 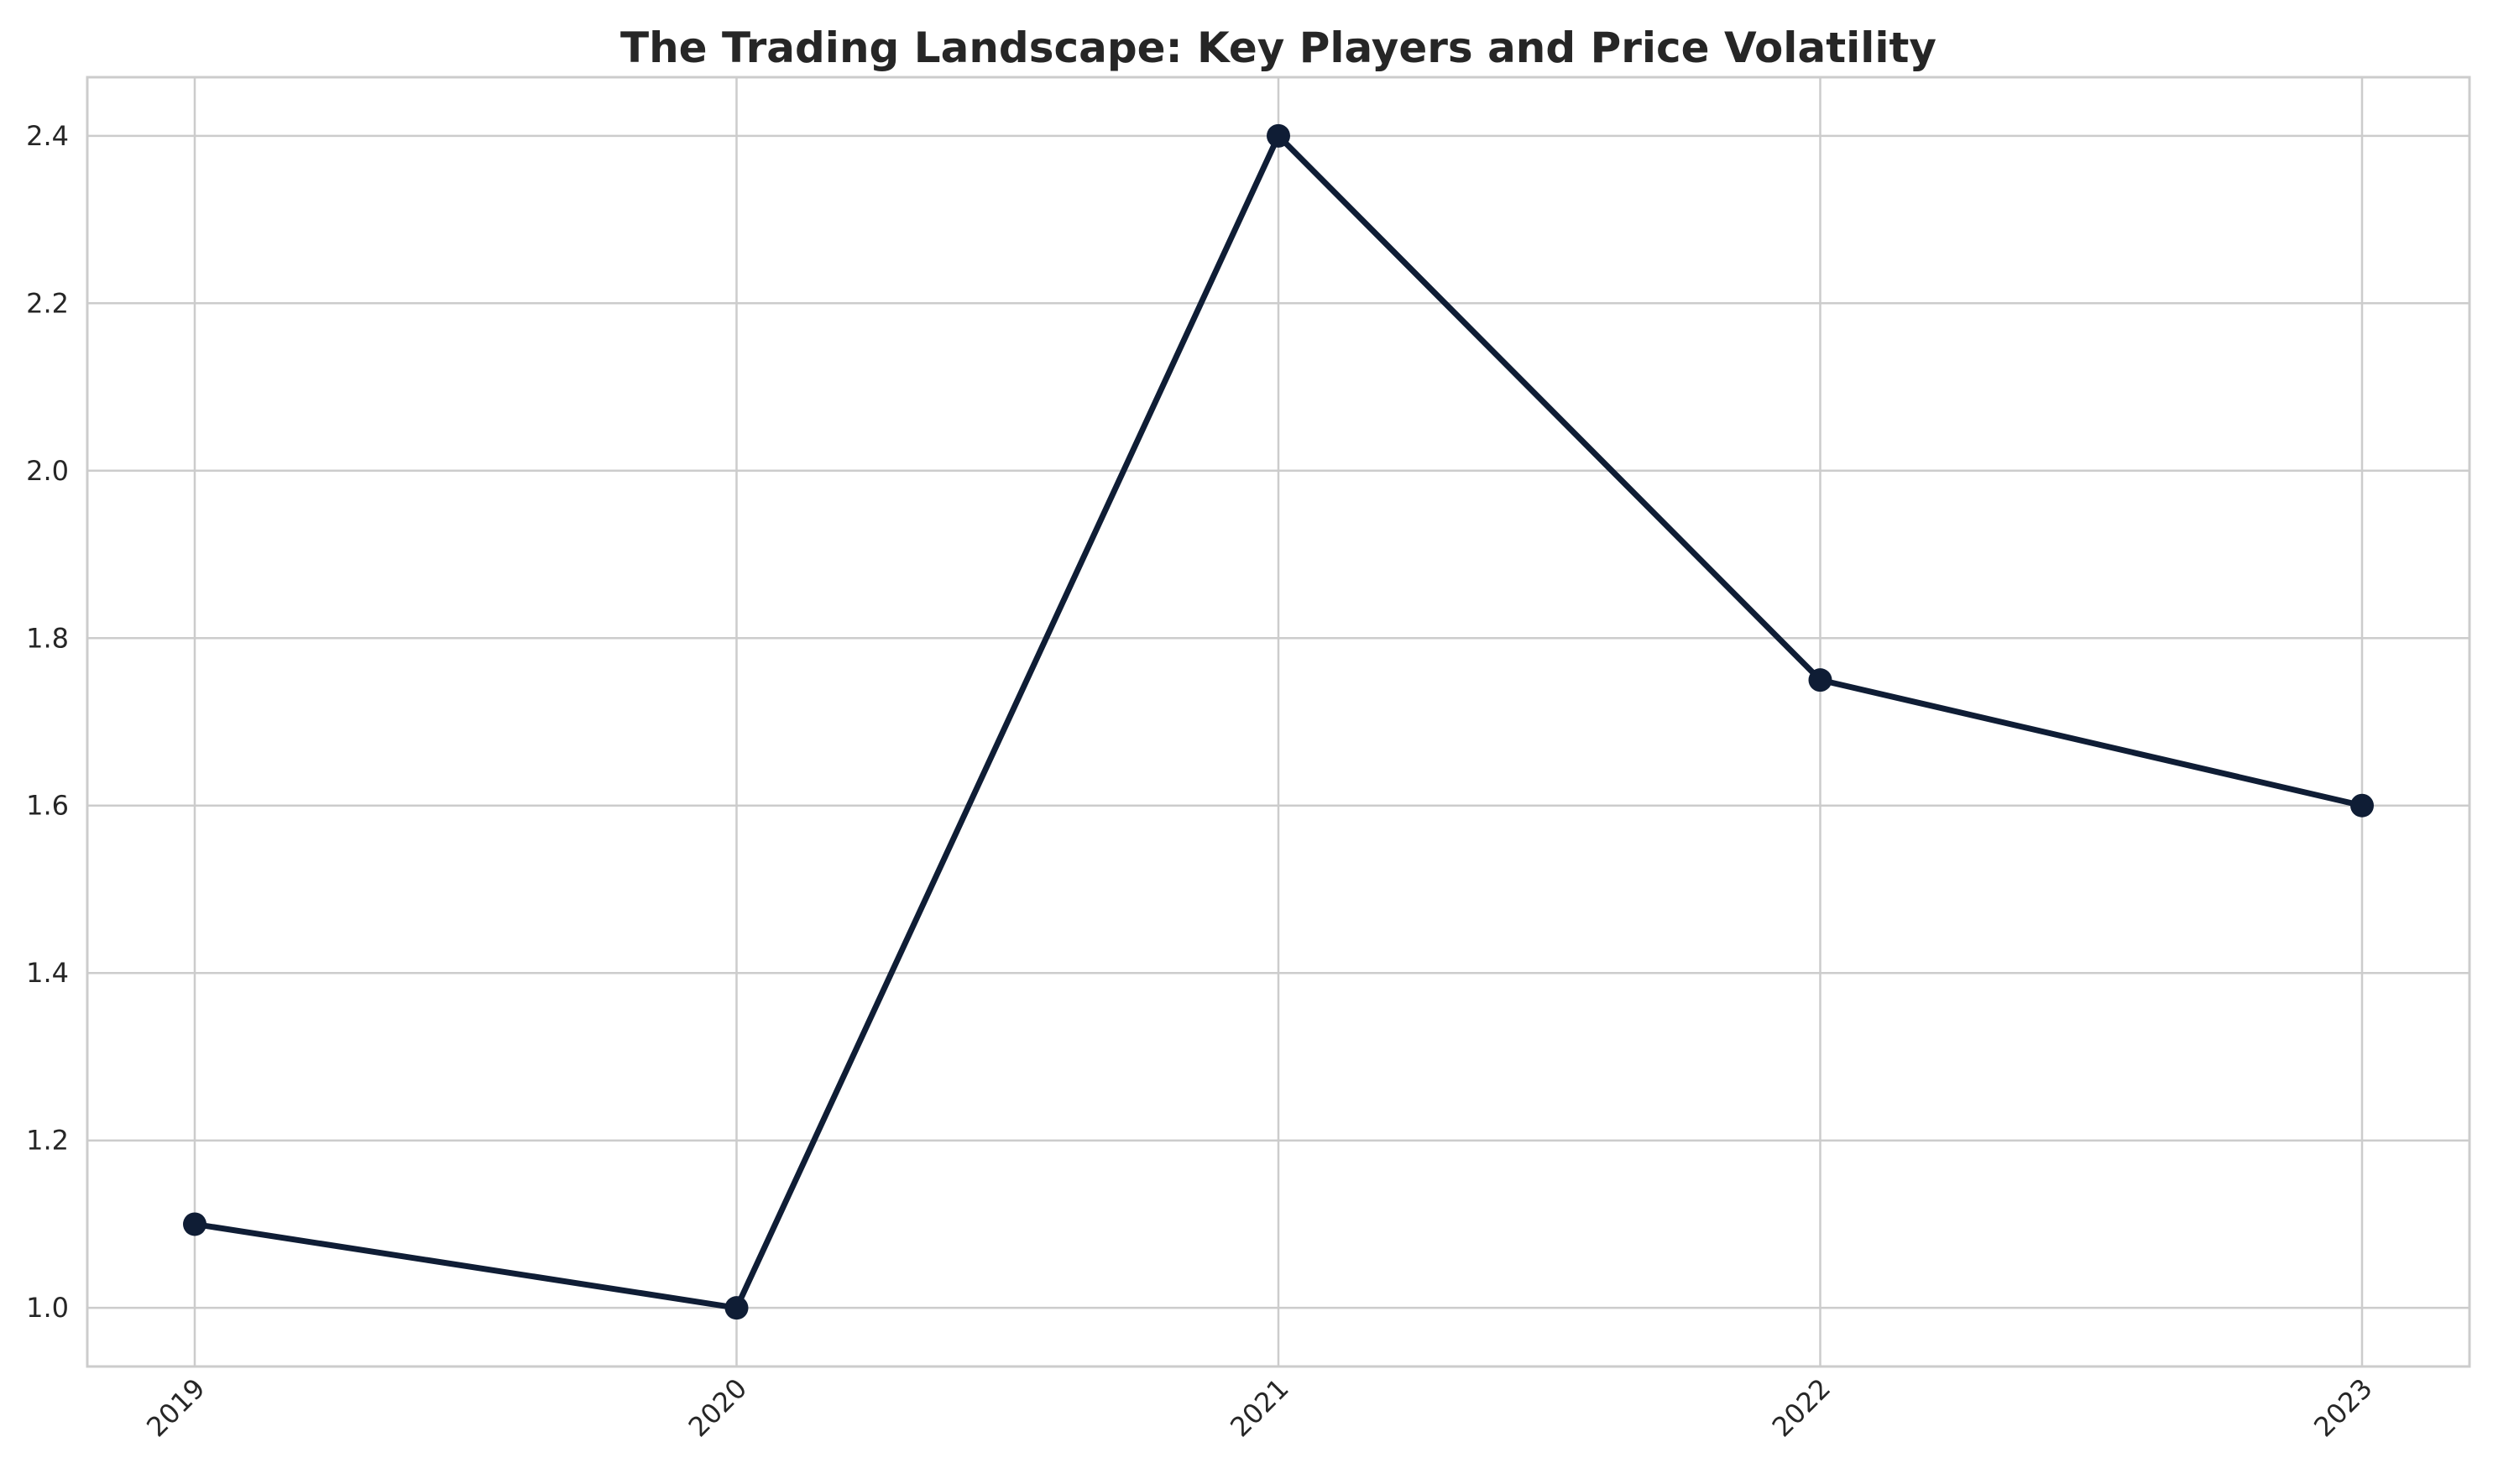 What do you see at coordinates (47, 1308) in the screenshot?
I see `y-tick-label: 1.0` at bounding box center [47, 1308].